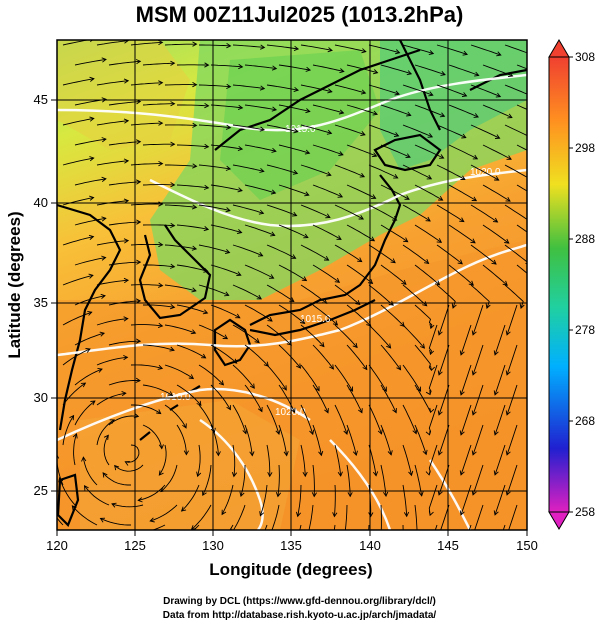  Describe the element at coordinates (559, 284) in the screenshot. I see `colorbar-scale` at that location.